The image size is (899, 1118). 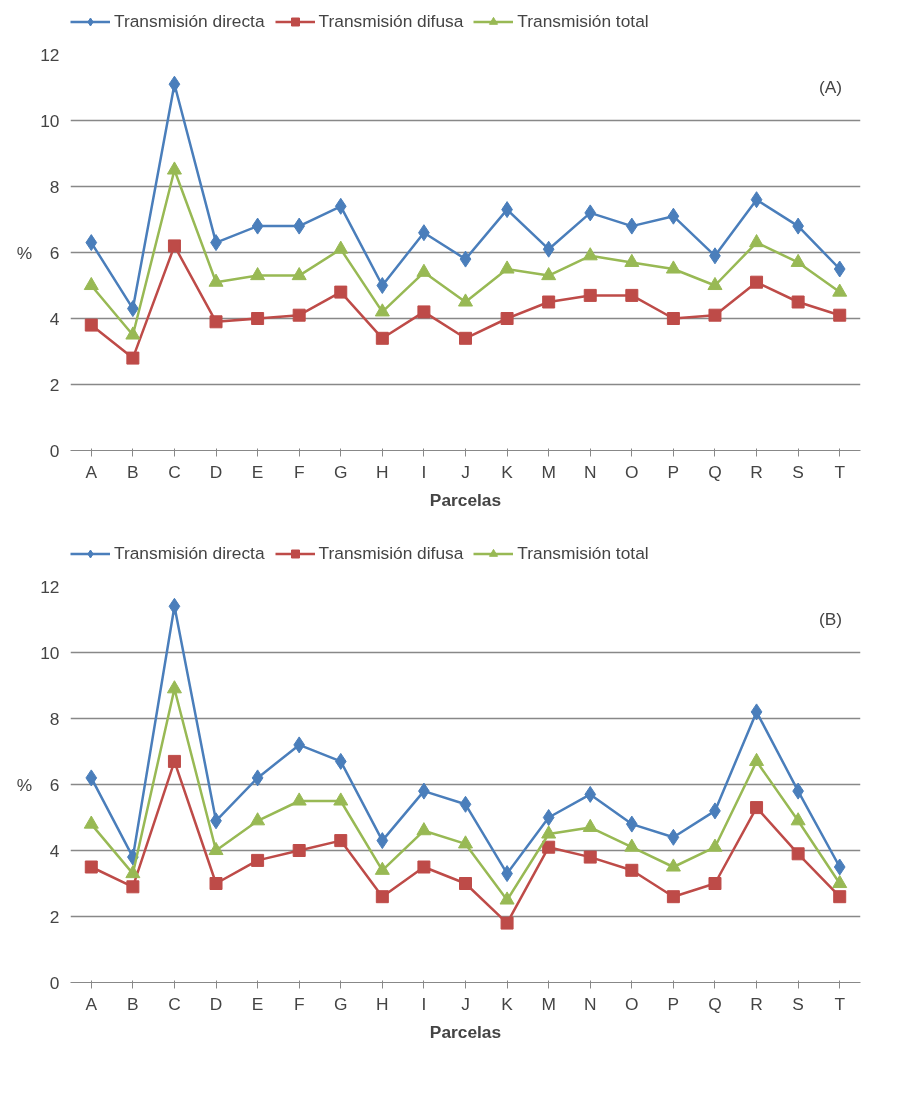 What do you see at coordinates (798, 471) in the screenshot?
I see `x-tick-label: S` at bounding box center [798, 471].